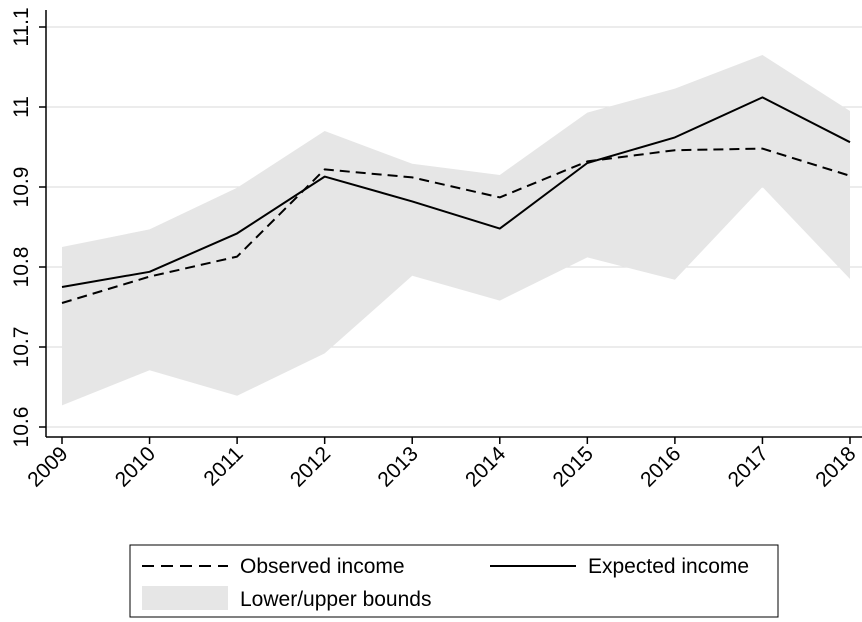  I want to click on x-tick-label: 2012, so click(310, 466).